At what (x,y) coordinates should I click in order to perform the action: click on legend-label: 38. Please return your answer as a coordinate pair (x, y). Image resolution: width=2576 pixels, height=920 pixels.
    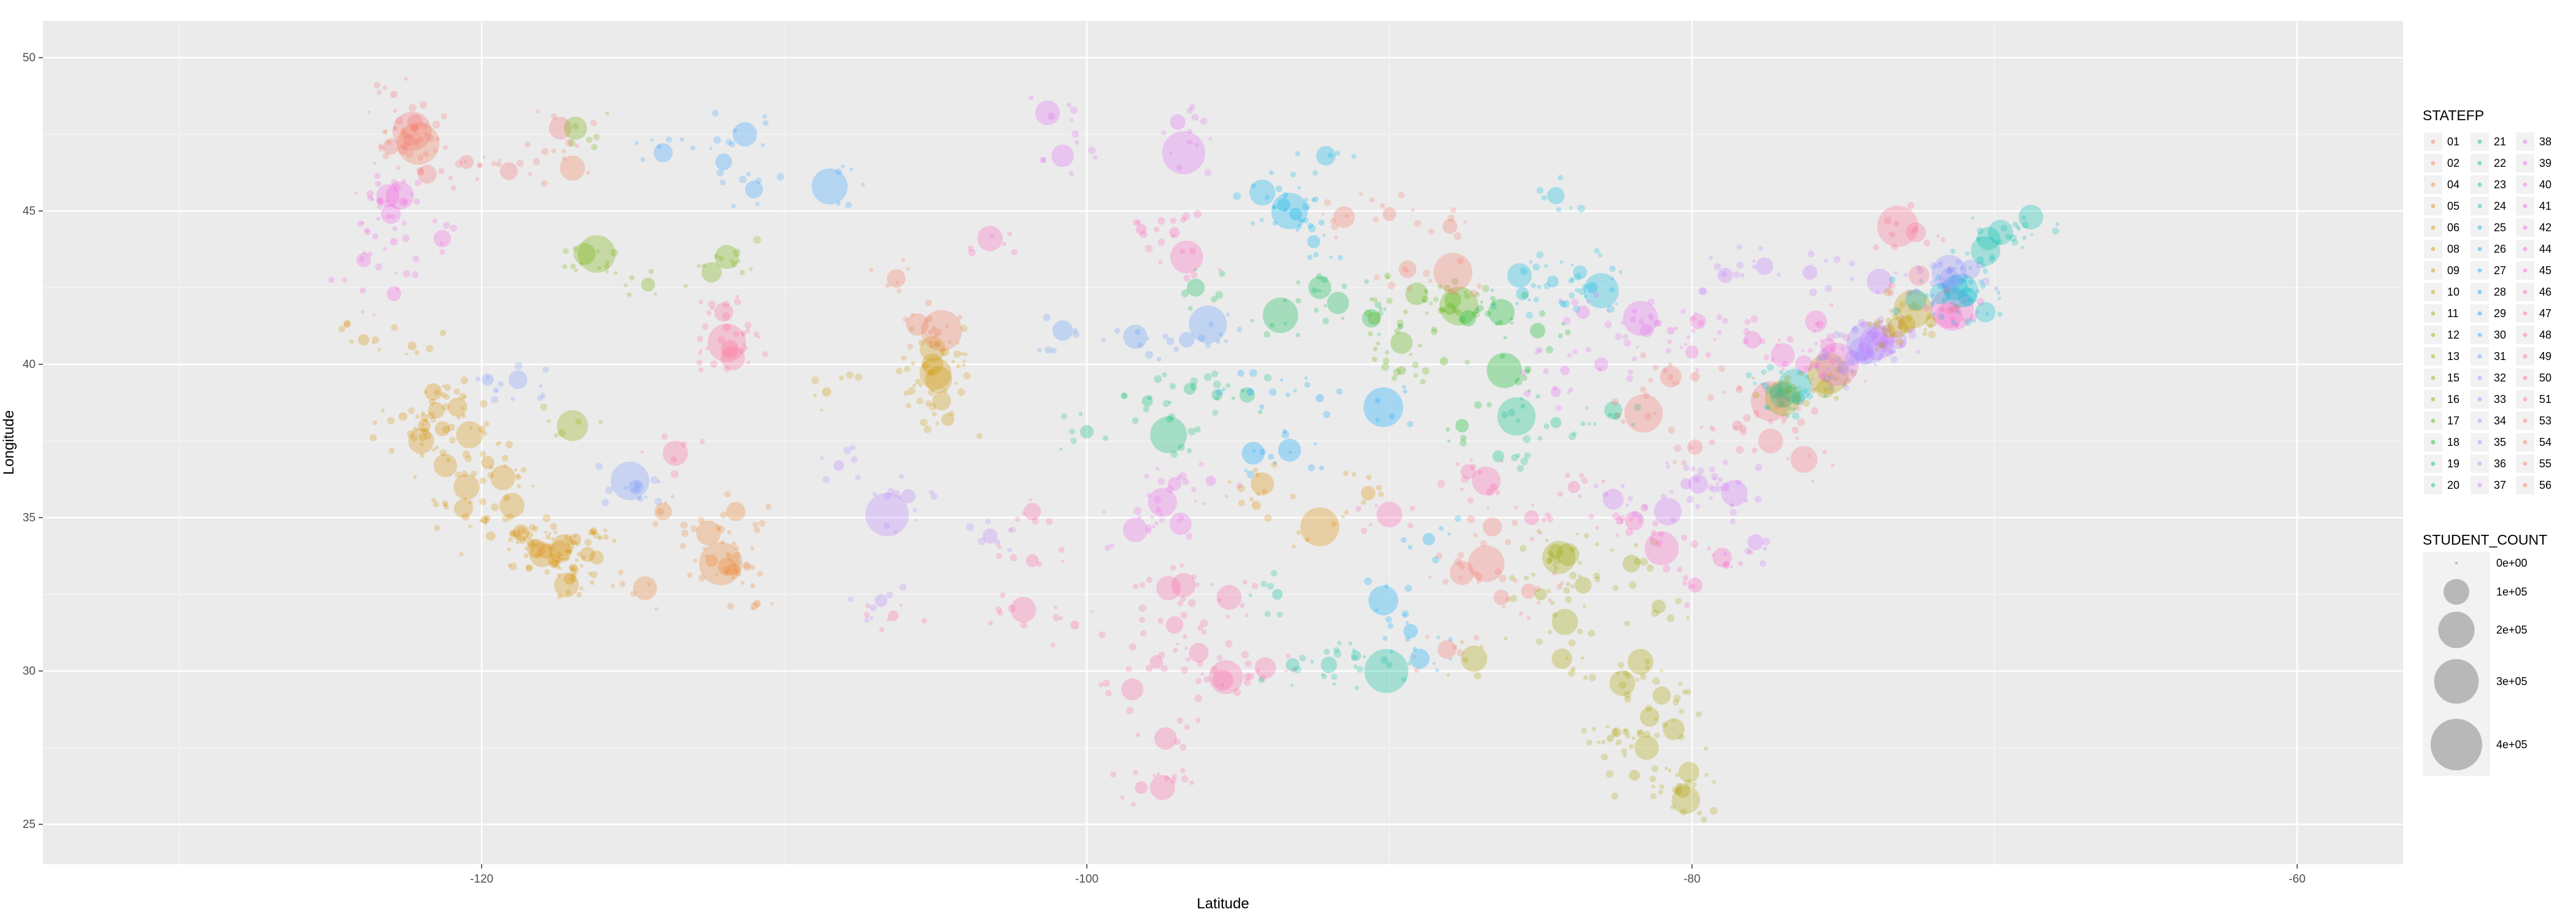
    Looking at the image, I should click on (2545, 142).